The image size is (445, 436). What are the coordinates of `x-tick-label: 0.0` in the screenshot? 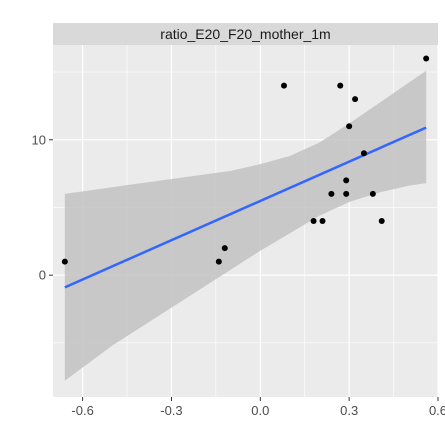 It's located at (260, 410).